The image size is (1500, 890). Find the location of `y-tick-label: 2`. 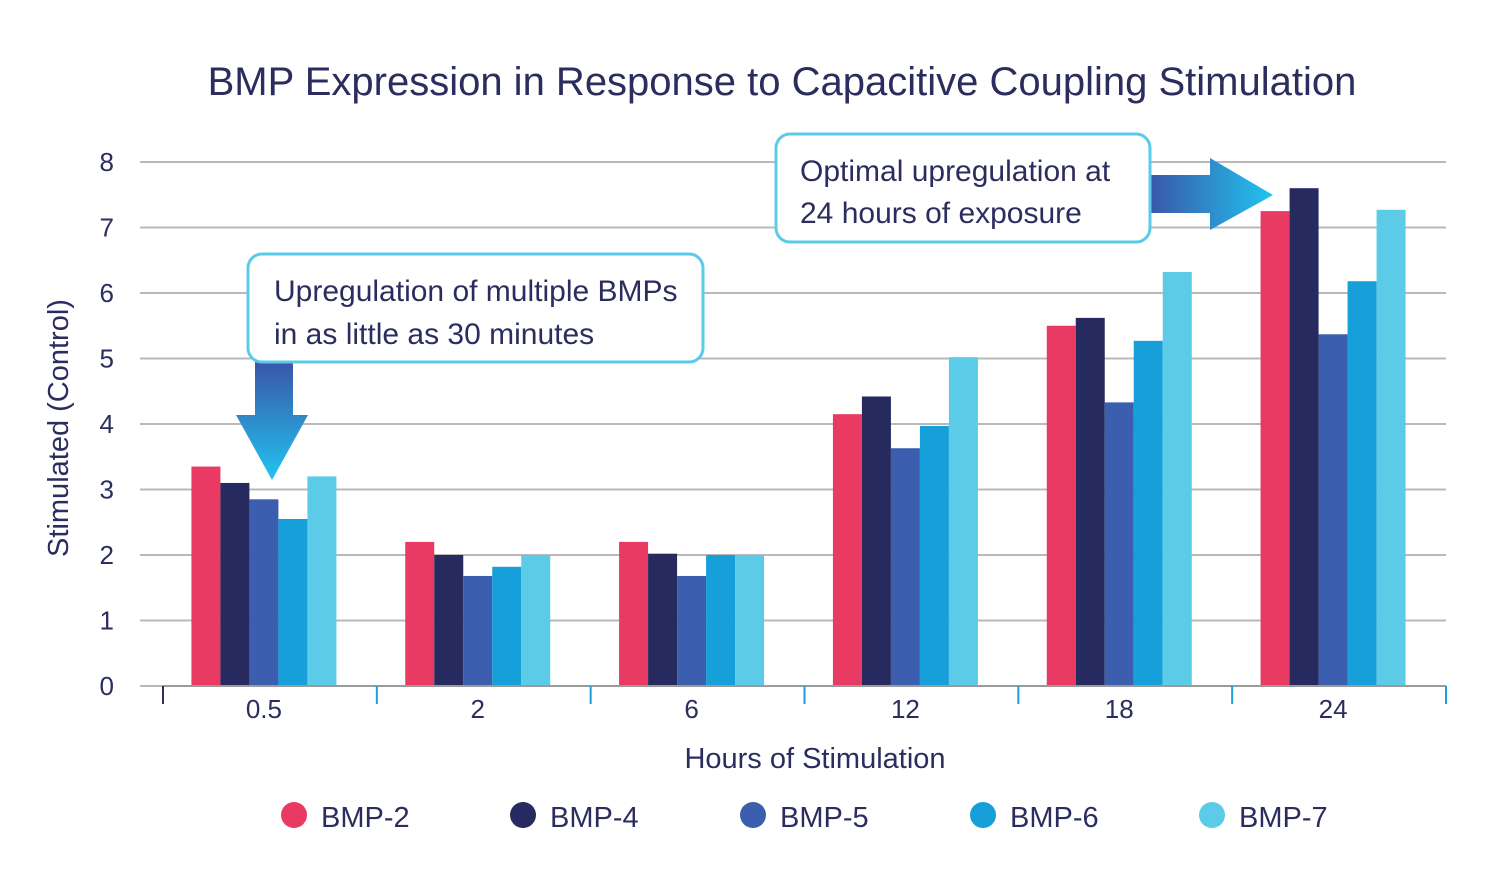

y-tick-label: 2 is located at coordinates (107, 555).